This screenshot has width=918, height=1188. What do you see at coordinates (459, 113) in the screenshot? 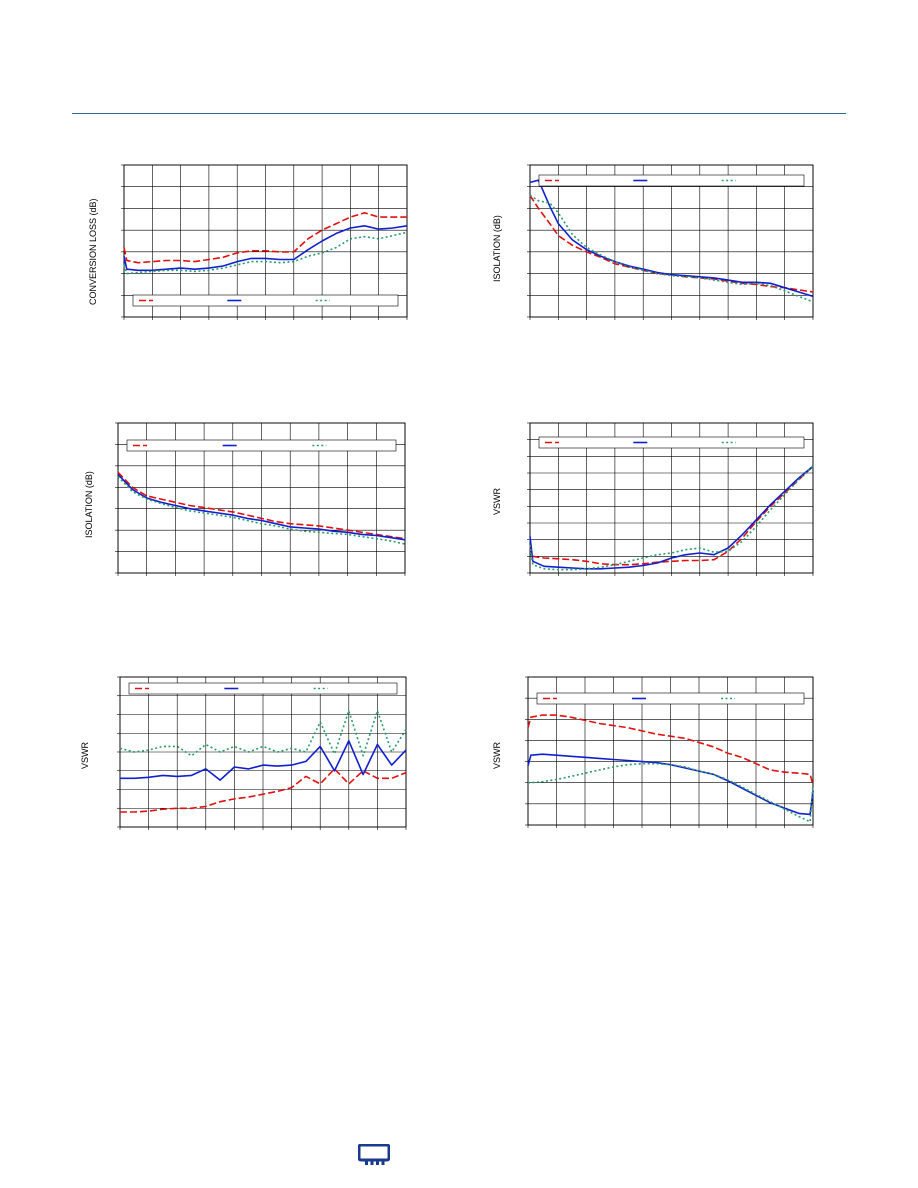
I see `header-rule` at bounding box center [459, 113].